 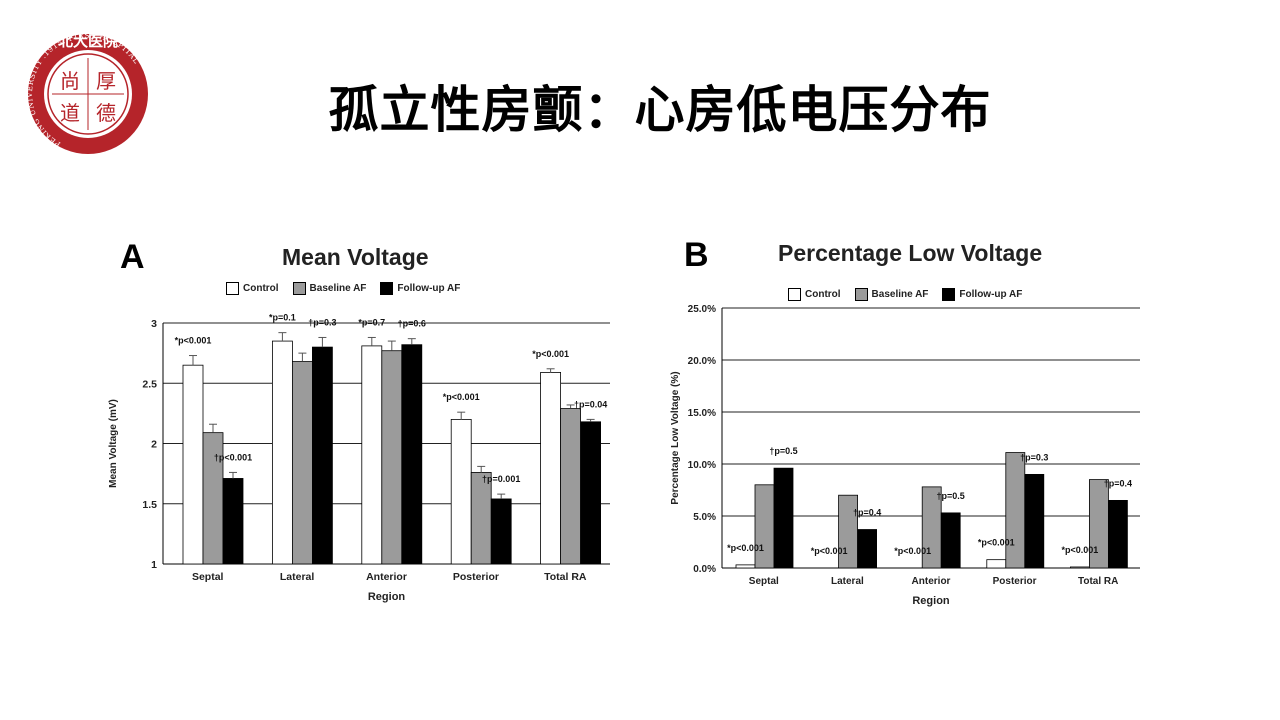 I want to click on panel-label: B, so click(x=696, y=255).